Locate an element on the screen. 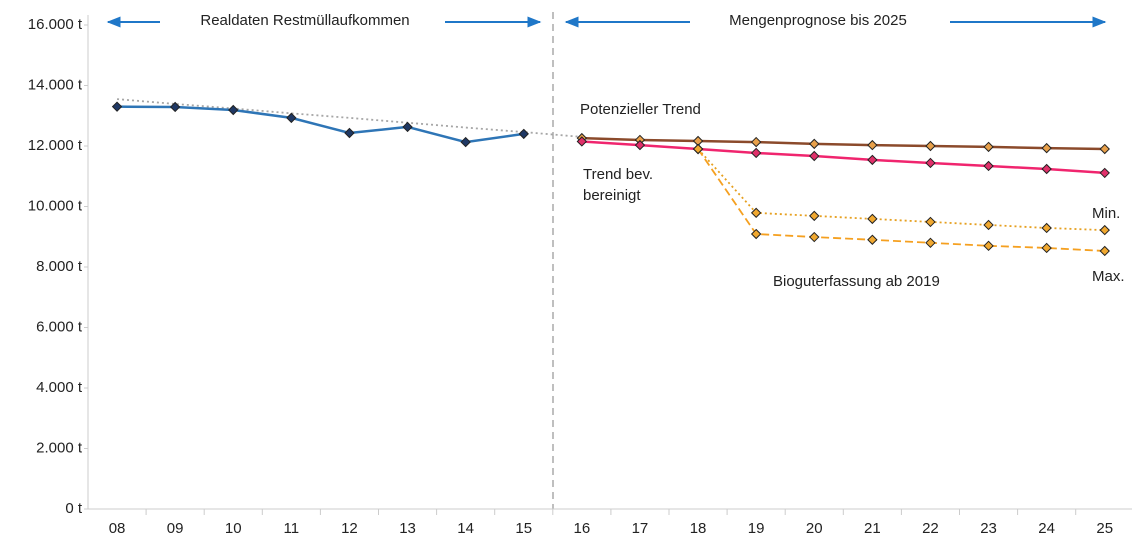 The width and height of the screenshot is (1133, 539). x-tick-label: 16 is located at coordinates (582, 528).